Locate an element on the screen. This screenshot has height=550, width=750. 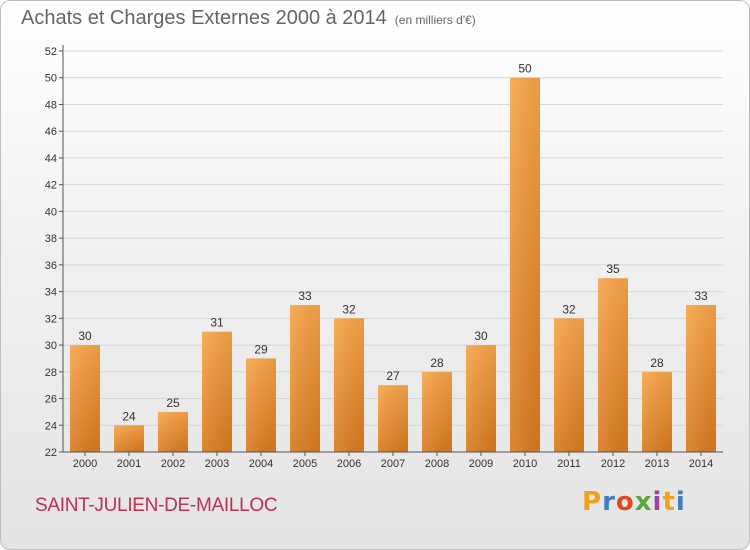
bar-shade-2010 is located at coordinates (525, 264).